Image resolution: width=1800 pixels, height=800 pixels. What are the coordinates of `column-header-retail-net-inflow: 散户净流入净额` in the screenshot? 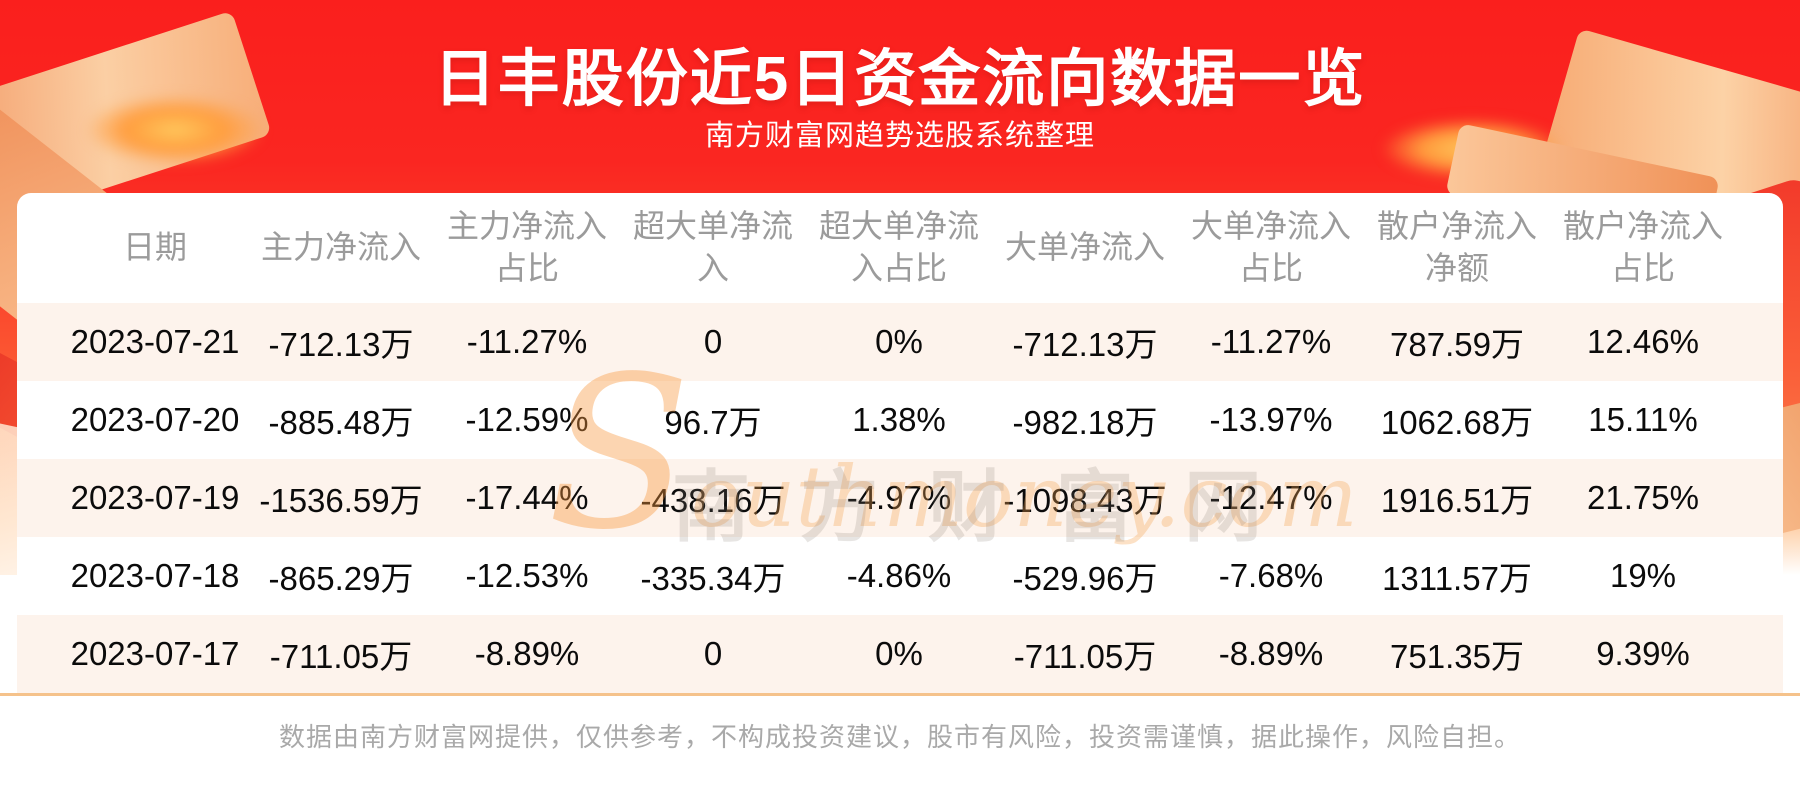 It's located at (1456, 247).